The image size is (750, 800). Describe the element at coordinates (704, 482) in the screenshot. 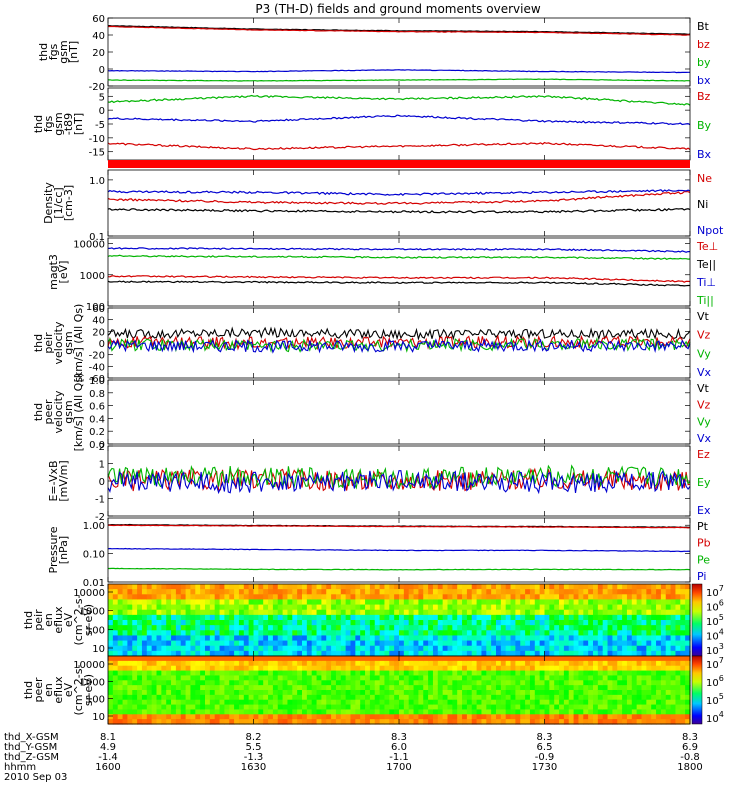

I see `legend-Ey: Ey` at that location.